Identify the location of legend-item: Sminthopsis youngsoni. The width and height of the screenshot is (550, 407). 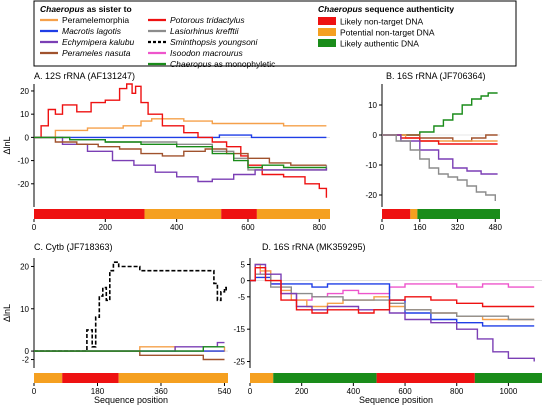
(203, 42).